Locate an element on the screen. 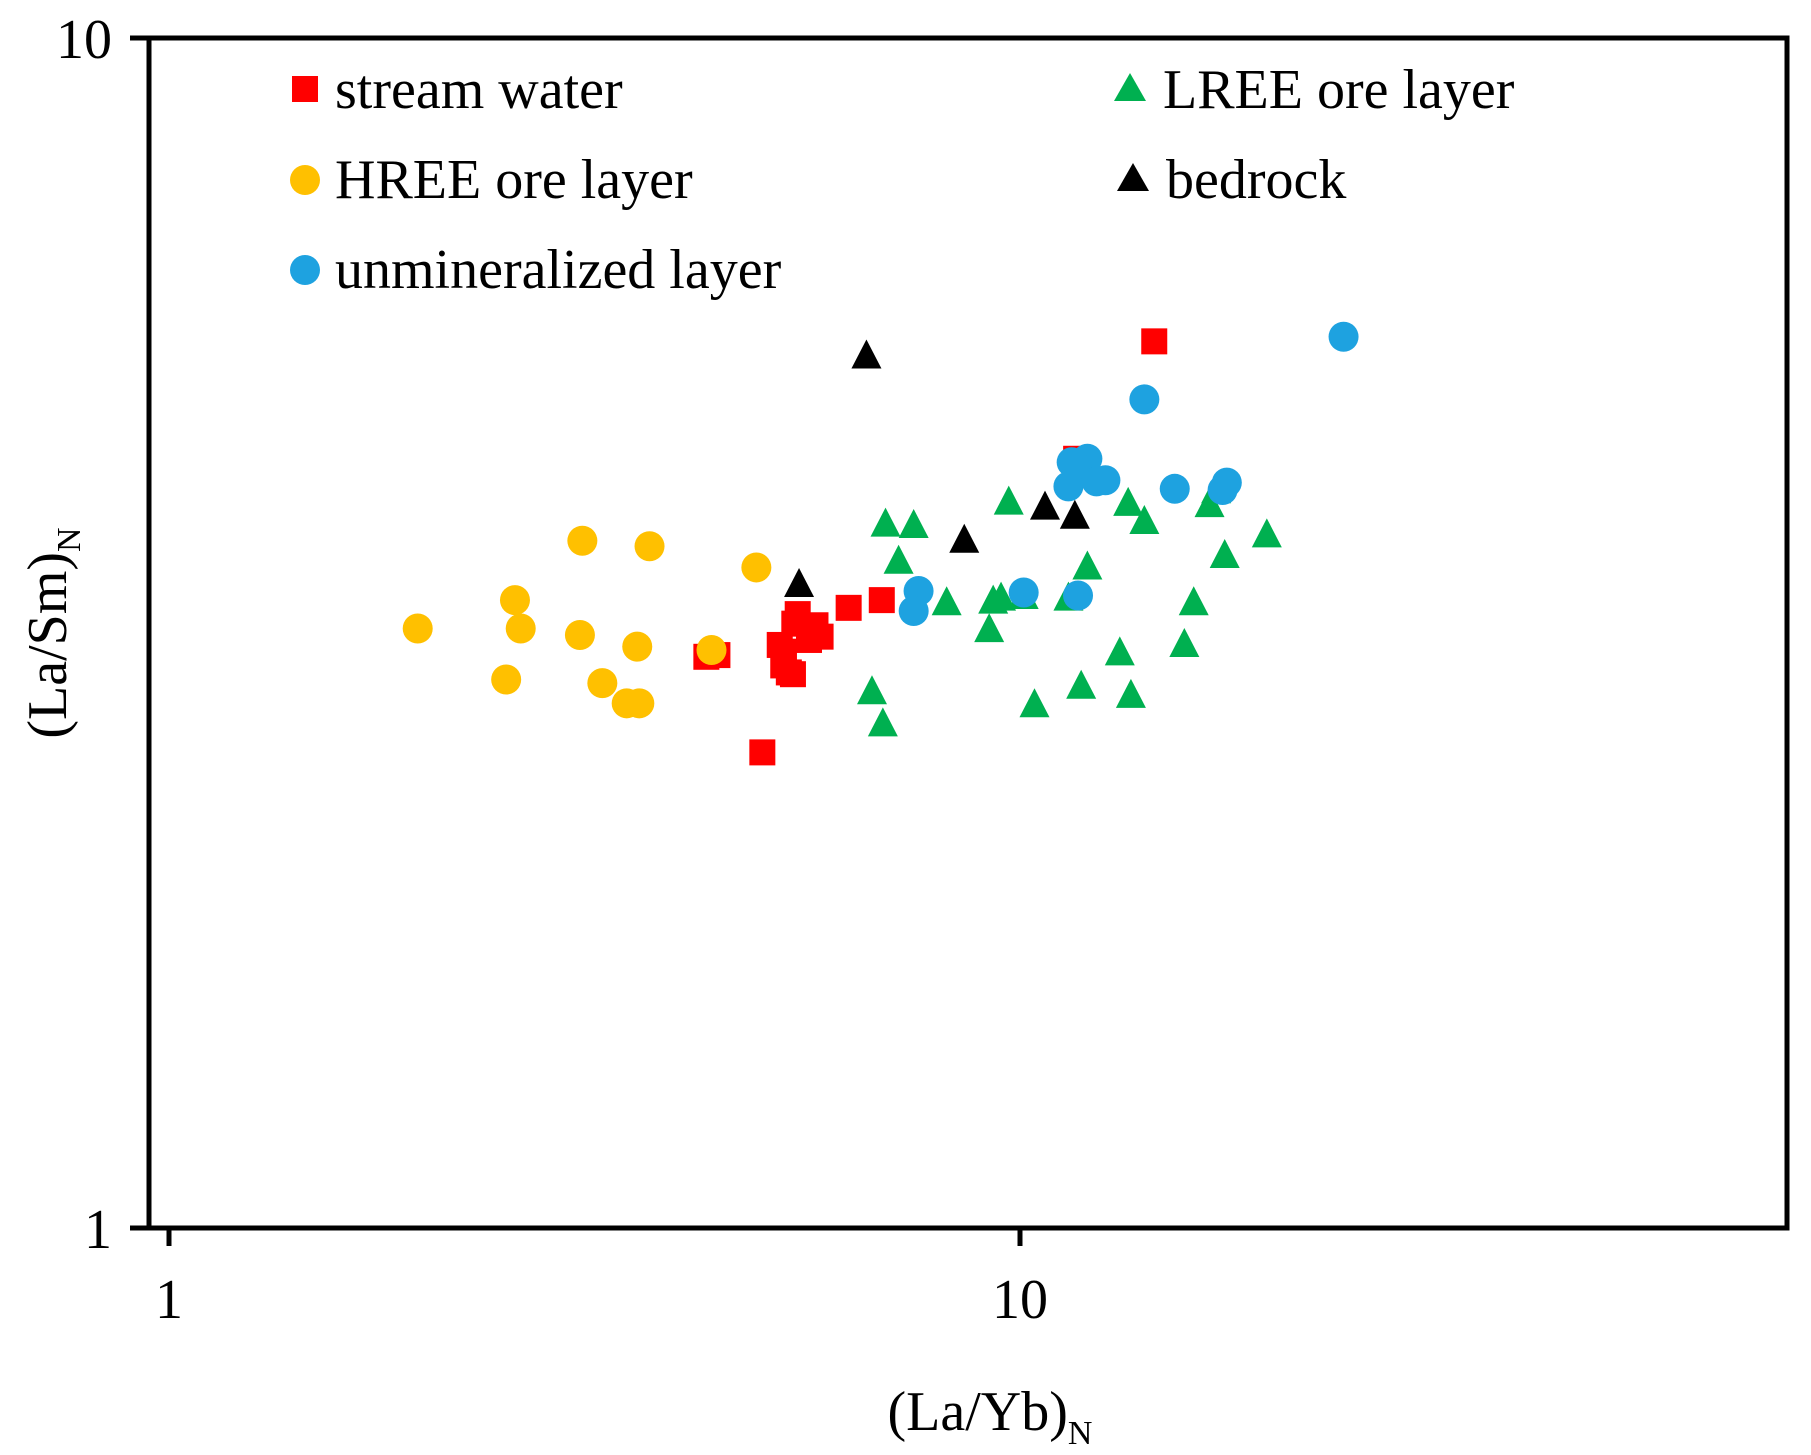  legend-item-unmineralized-layer: unmineralized layer is located at coordinates (536, 270).